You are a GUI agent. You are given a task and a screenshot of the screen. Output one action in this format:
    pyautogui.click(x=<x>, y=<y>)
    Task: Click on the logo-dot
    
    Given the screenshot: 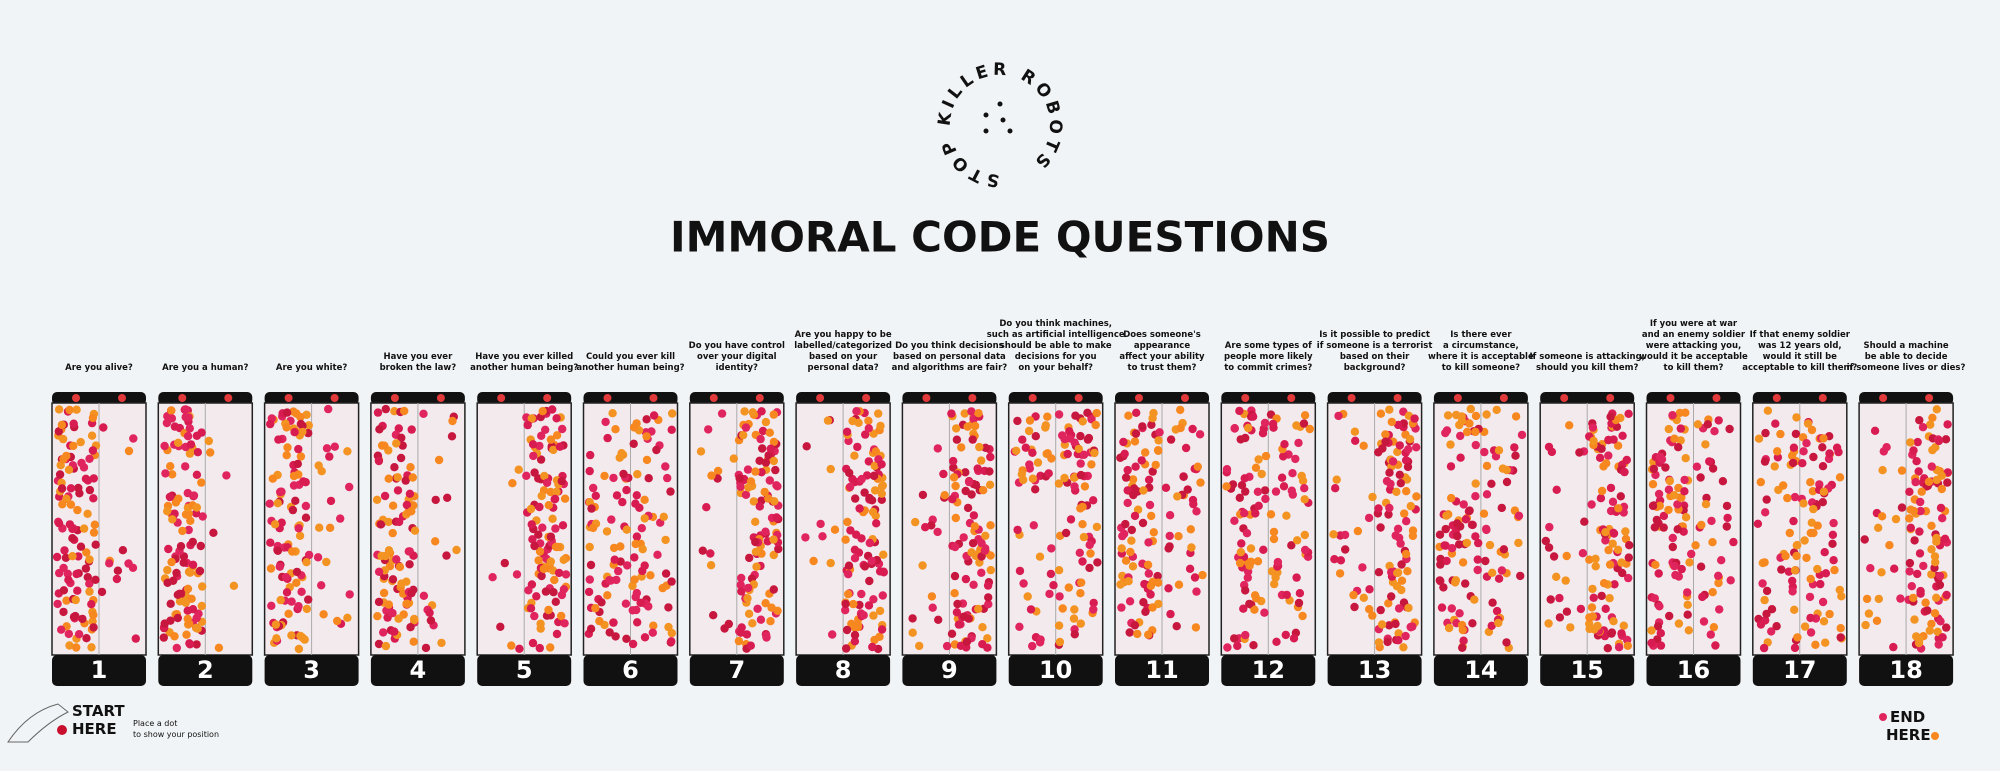 What is the action you would take?
    pyautogui.click(x=986, y=115)
    